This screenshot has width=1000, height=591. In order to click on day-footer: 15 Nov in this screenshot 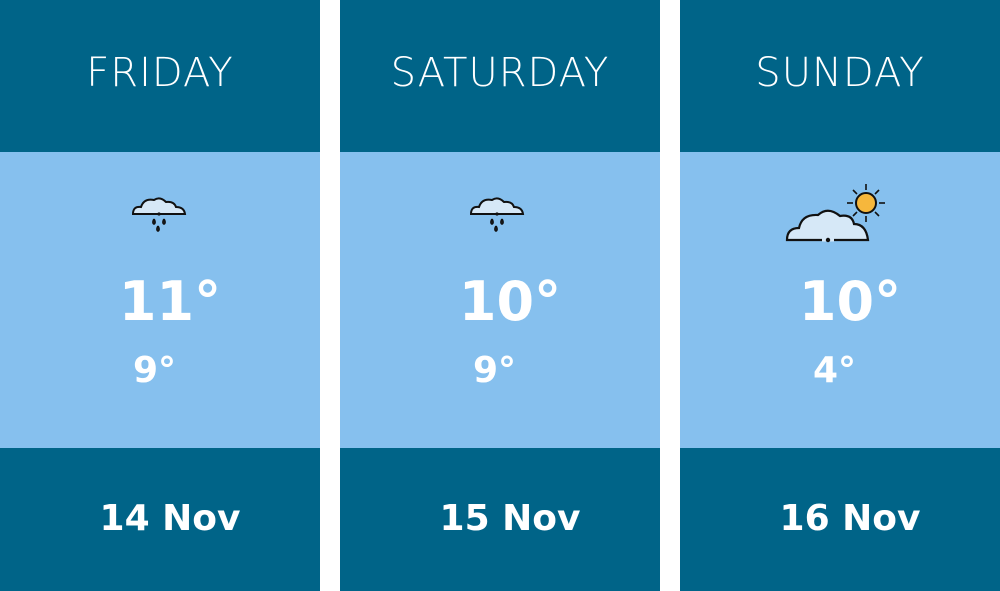, I will do `click(500, 519)`.